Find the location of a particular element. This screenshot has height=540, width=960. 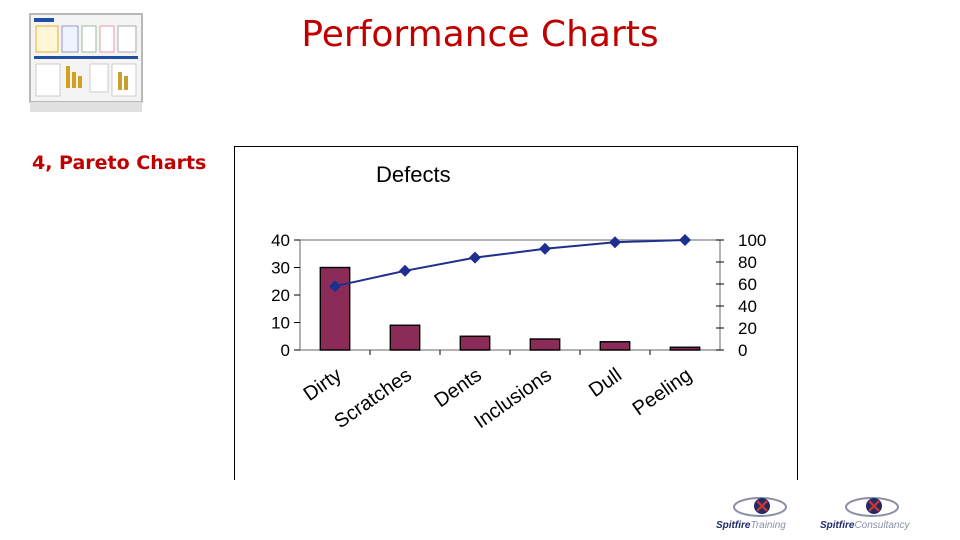

spitfire-training-logo: SpitfireTraining is located at coordinates (762, 515).